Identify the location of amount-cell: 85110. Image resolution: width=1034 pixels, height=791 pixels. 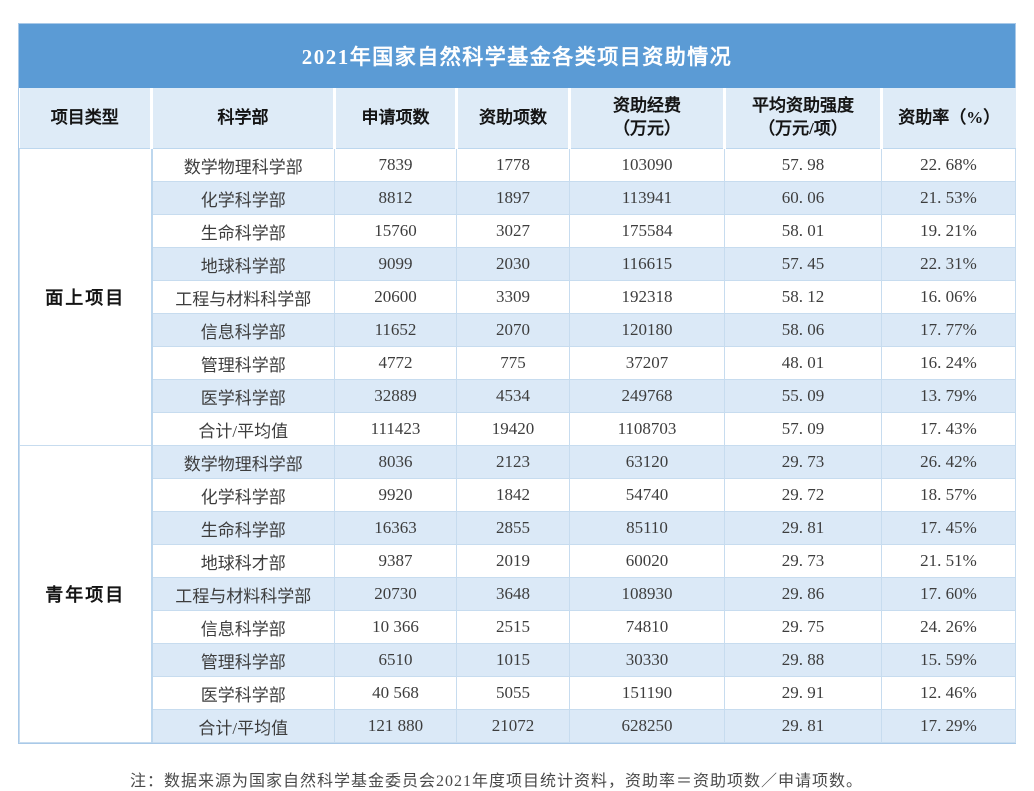
(647, 528).